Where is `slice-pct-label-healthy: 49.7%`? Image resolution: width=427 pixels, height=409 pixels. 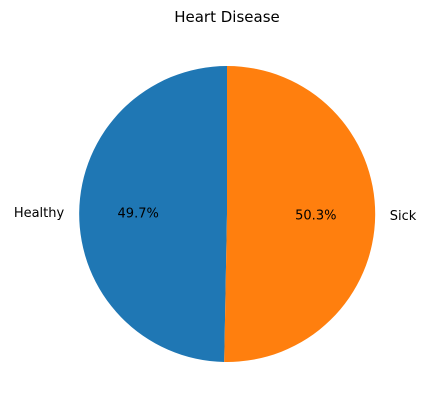 slice-pct-label-healthy: 49.7% is located at coordinates (138, 214).